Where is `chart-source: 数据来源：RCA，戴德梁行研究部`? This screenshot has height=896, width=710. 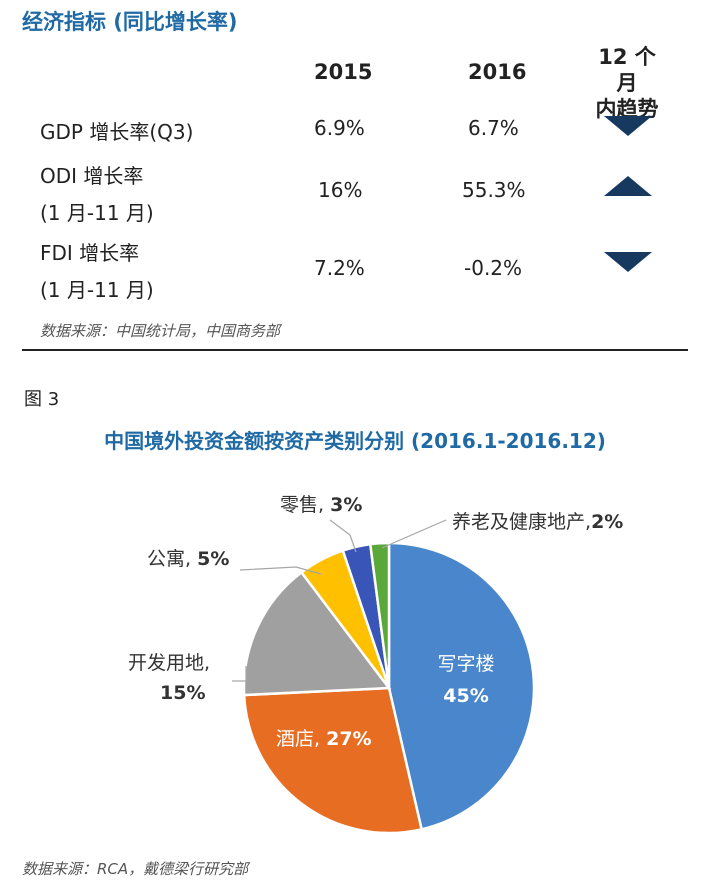 chart-source: 数据来源：RCA，戴德梁行研究部 is located at coordinates (135, 869).